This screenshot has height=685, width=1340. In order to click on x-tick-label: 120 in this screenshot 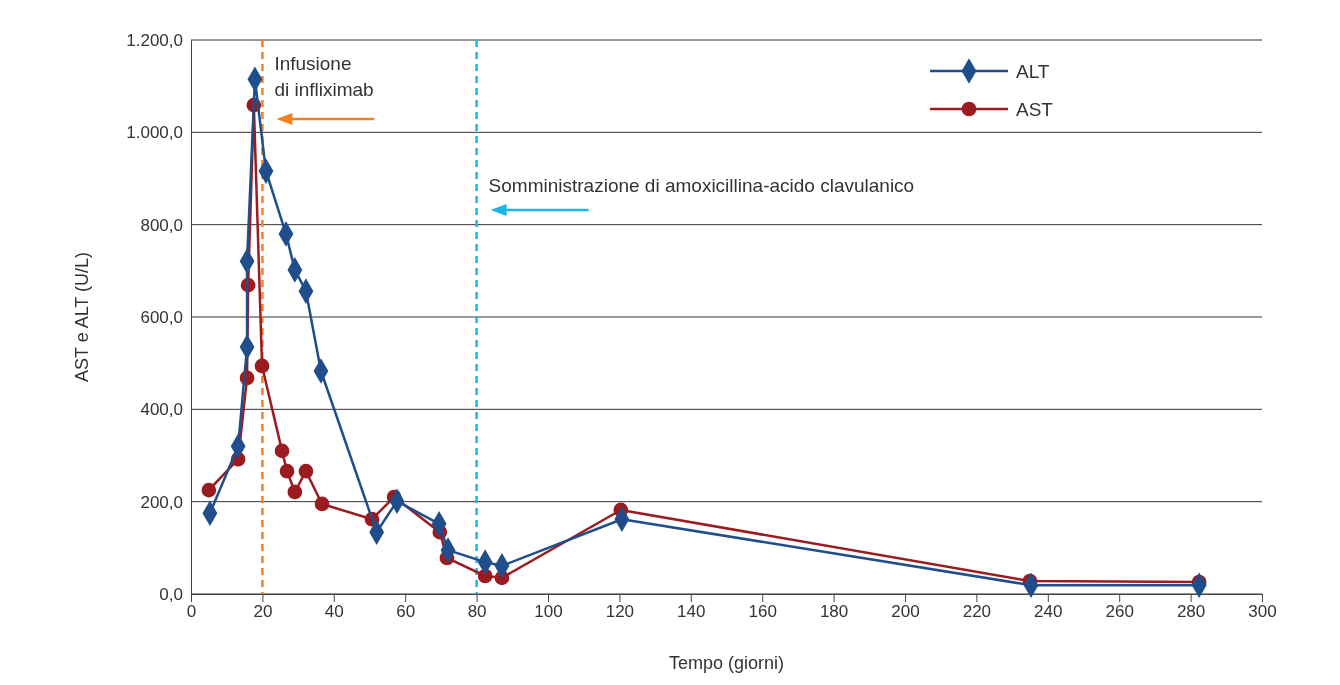, I will do `click(620, 612)`.